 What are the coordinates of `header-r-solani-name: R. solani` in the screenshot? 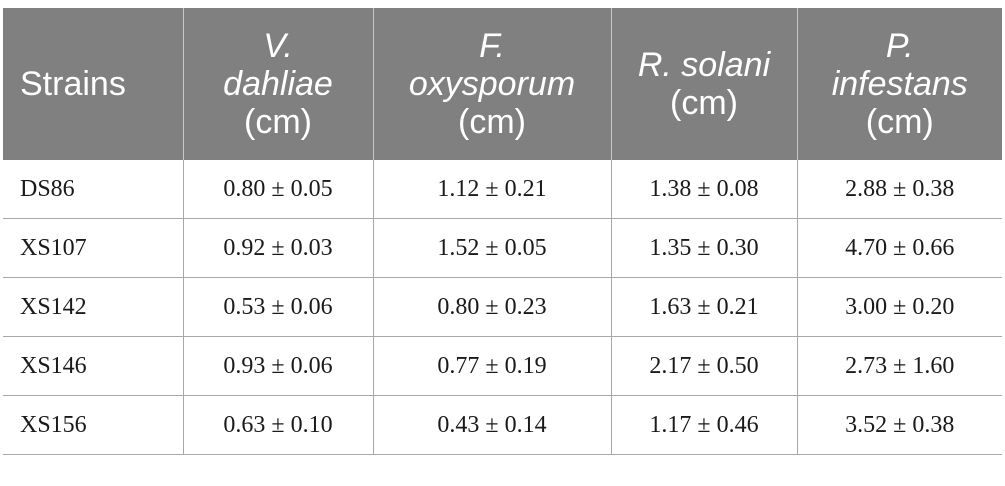 It's located at (704, 65).